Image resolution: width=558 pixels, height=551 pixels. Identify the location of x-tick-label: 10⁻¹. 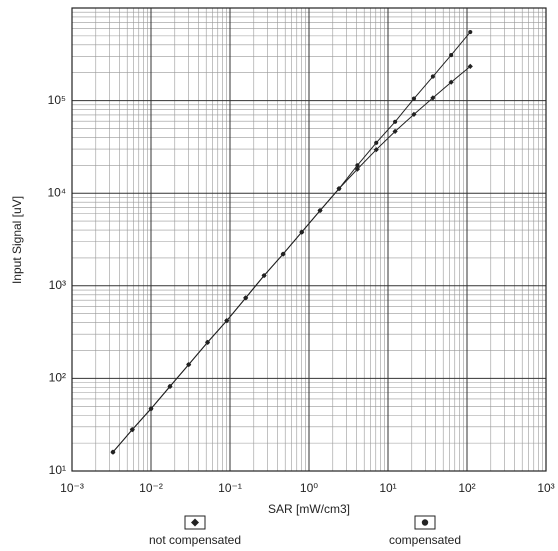
(230, 488).